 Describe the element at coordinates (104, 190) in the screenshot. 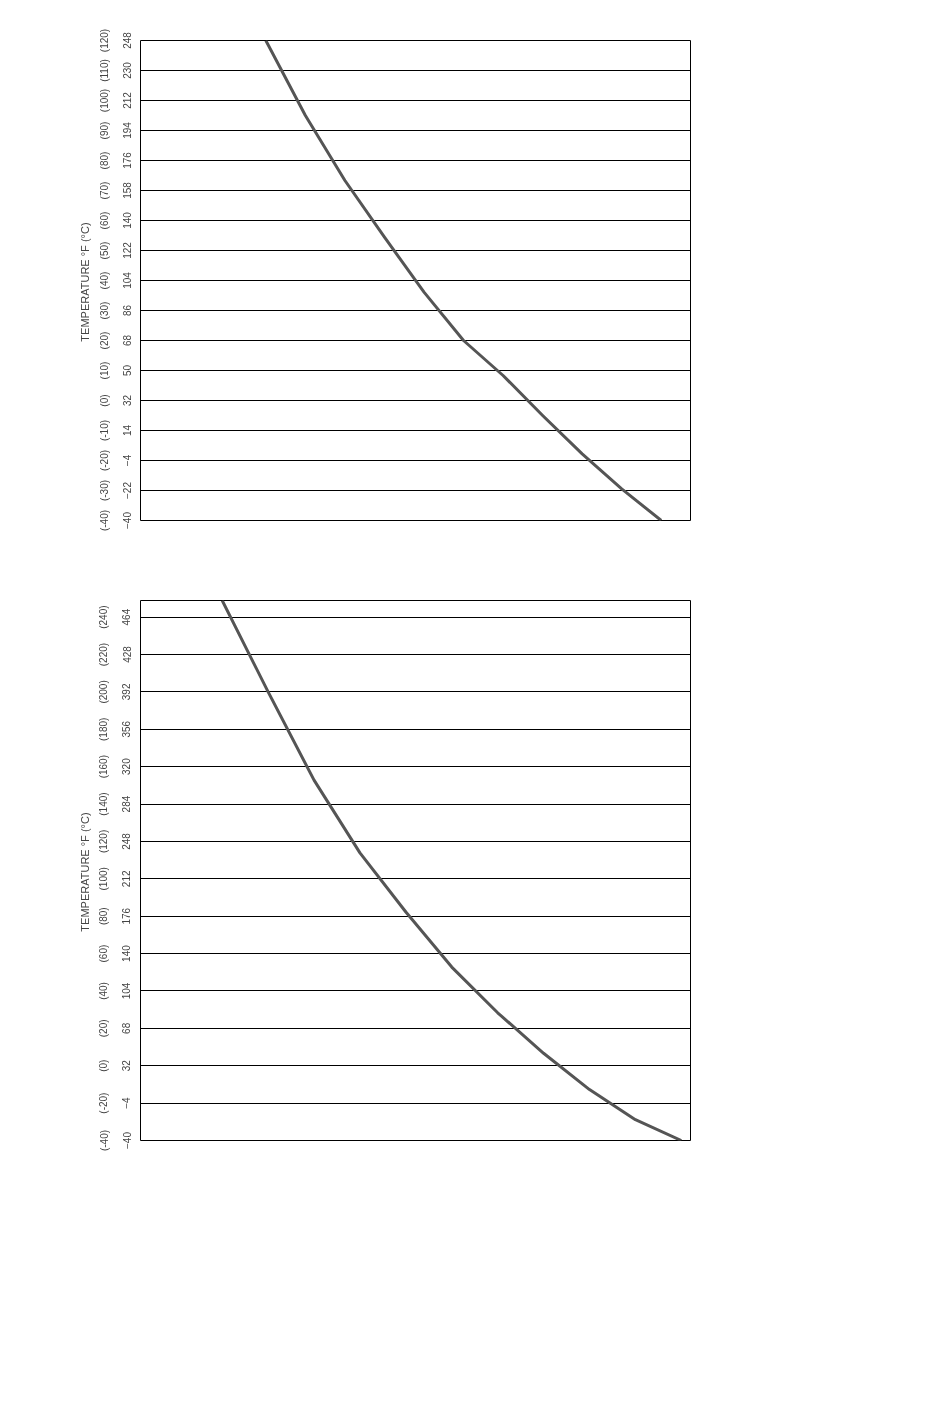

I see `y2-tick-label: (70)` at that location.